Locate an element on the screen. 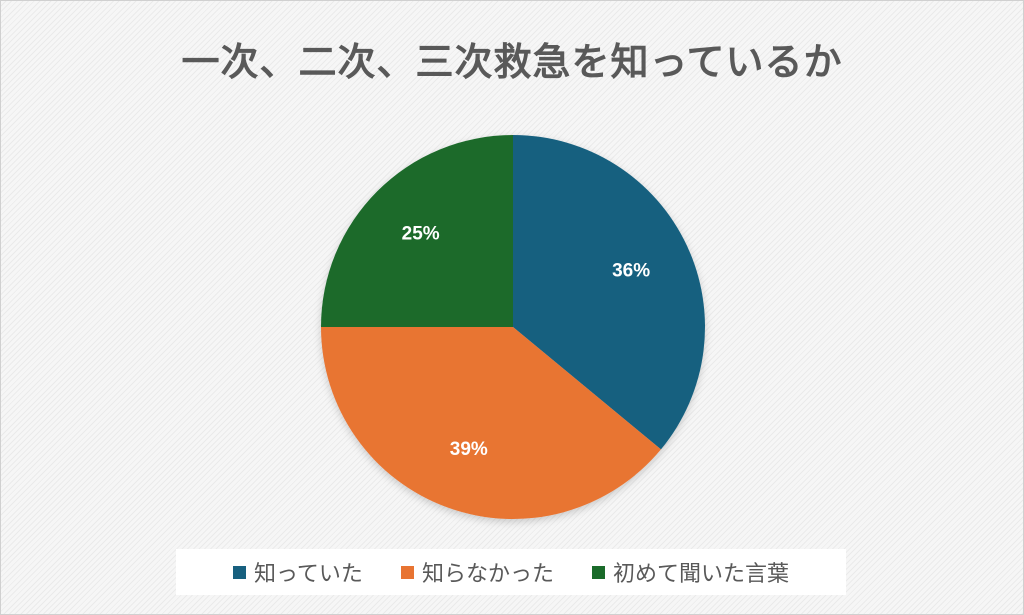  pie-slice-label-2: 25% is located at coordinates (421, 234).